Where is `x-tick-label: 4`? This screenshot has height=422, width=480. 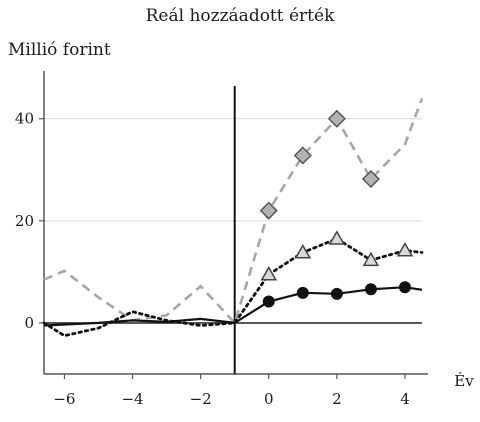 x-tick-label: 4 is located at coordinates (405, 399).